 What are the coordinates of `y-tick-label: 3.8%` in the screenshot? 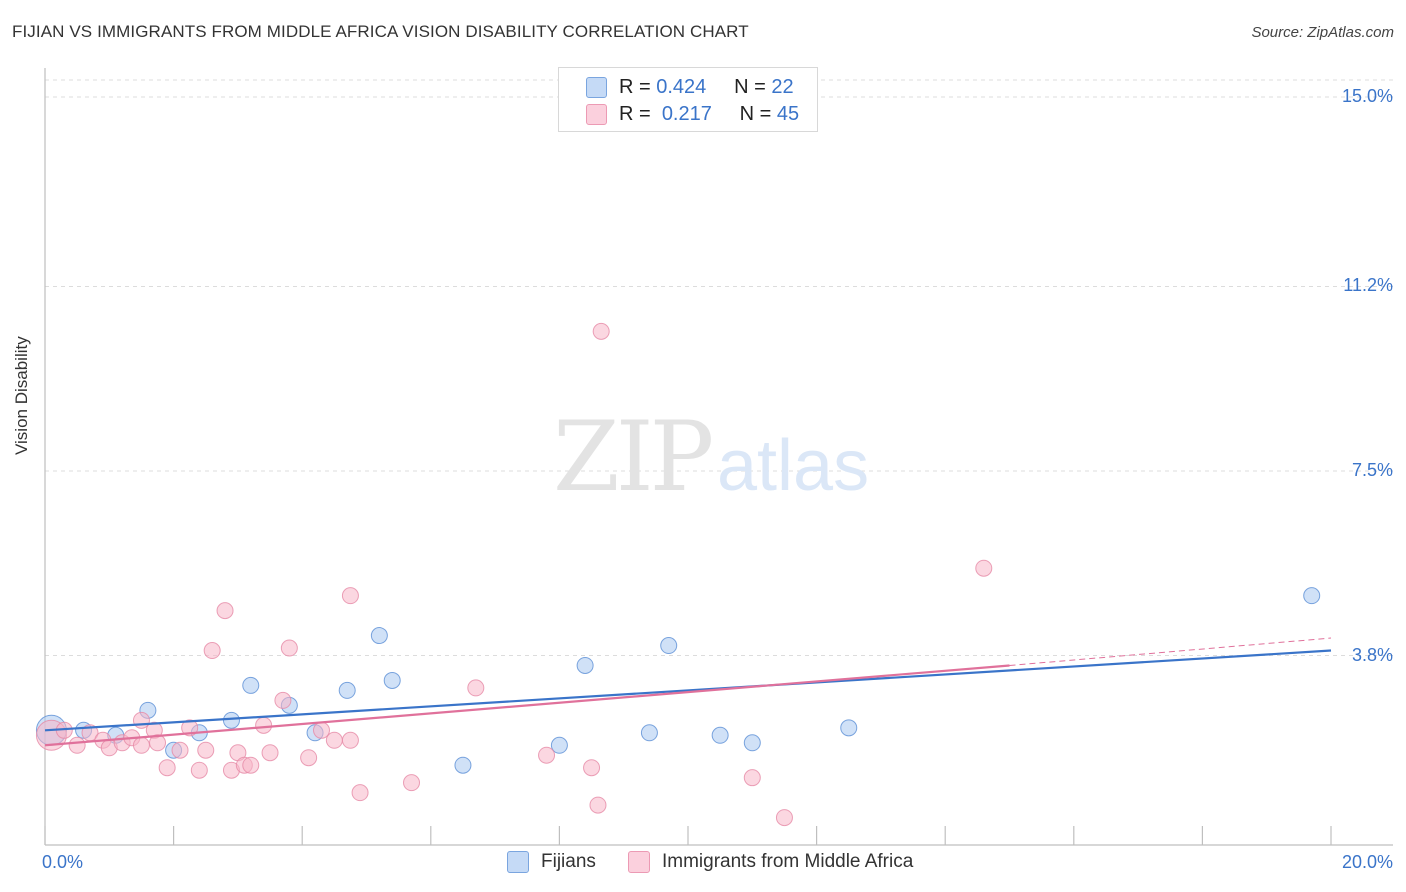 It's located at (1372, 654).